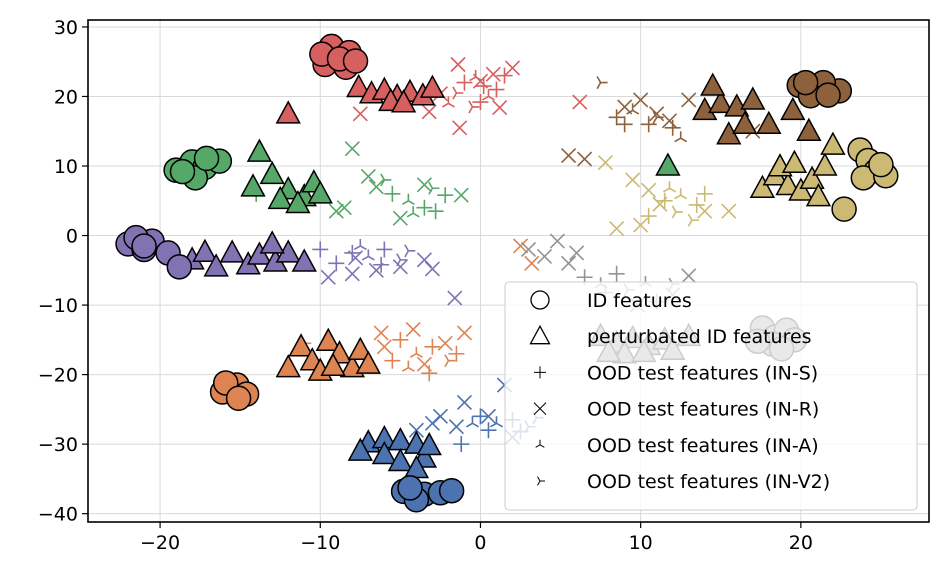  What do you see at coordinates (72, 237) in the screenshot?
I see `y-tick-label: 0` at bounding box center [72, 237].